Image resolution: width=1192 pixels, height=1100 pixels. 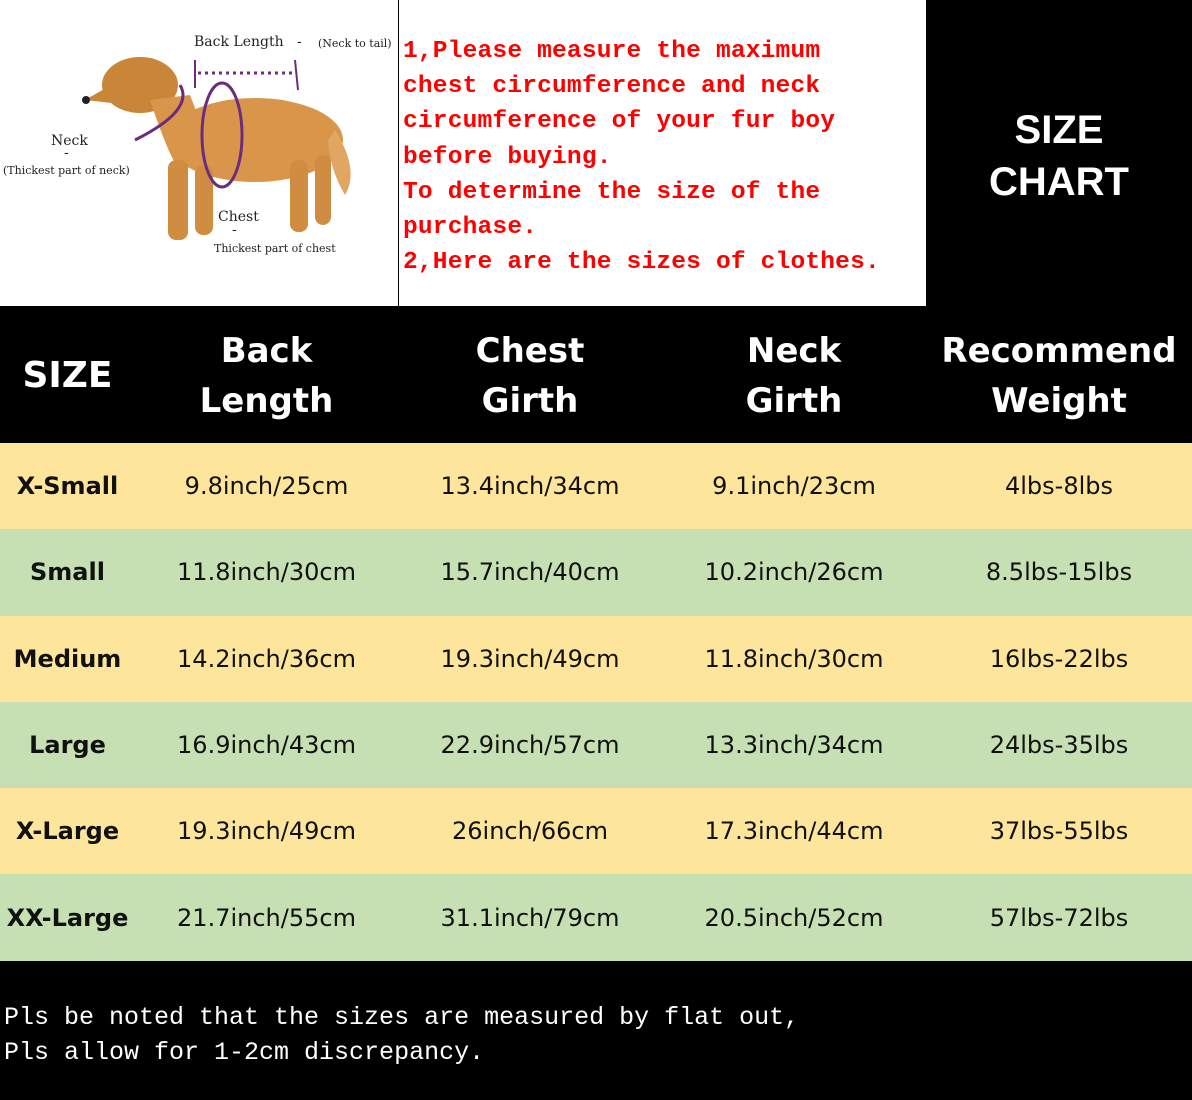 I want to click on chest-label: Chest, so click(x=238, y=217).